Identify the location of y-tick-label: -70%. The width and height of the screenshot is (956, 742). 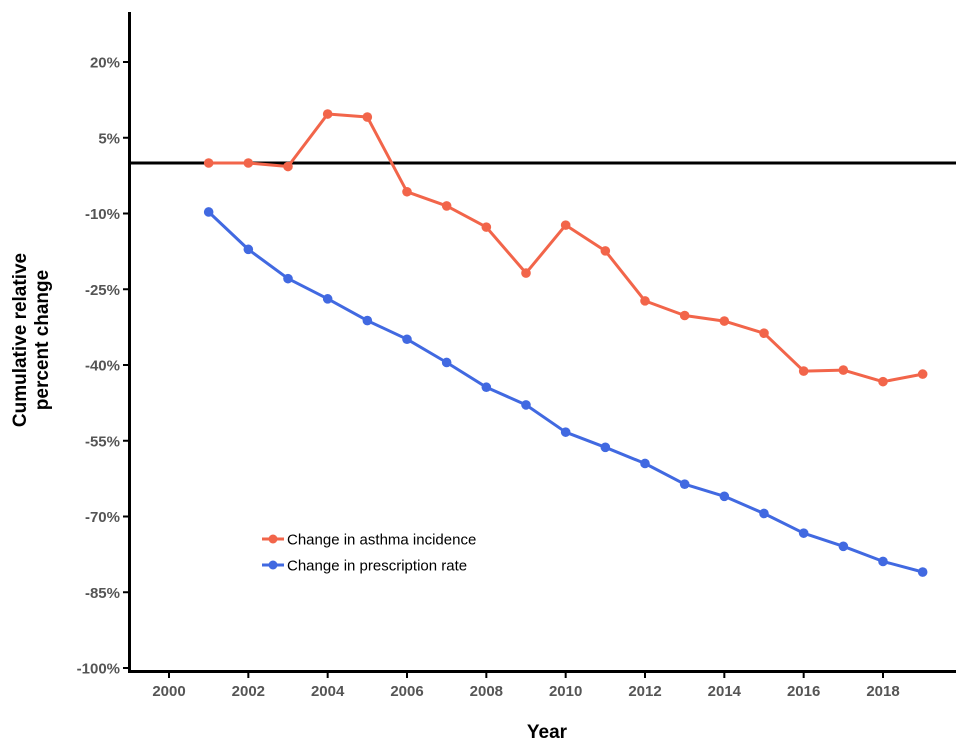
(102, 517).